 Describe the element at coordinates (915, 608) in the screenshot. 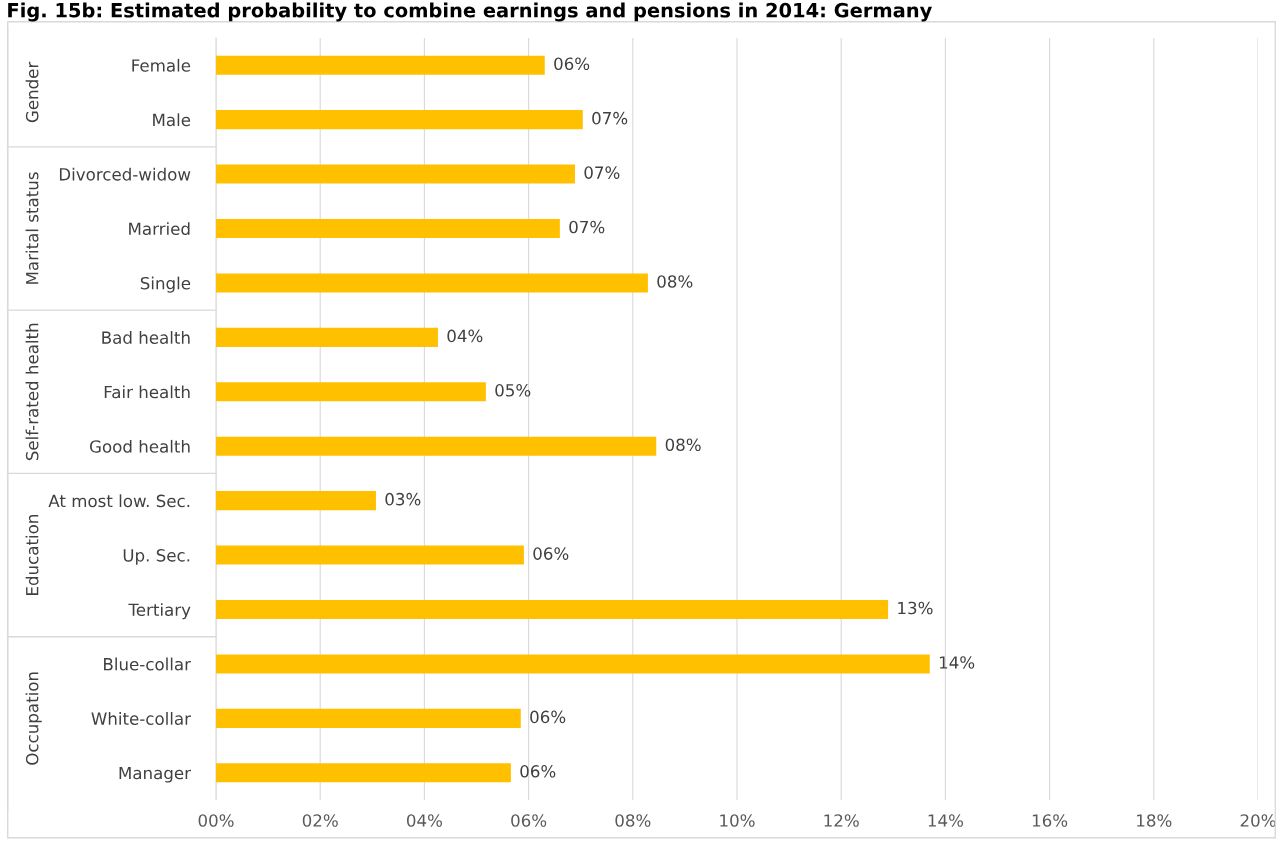

I see `data-label: 13%` at that location.